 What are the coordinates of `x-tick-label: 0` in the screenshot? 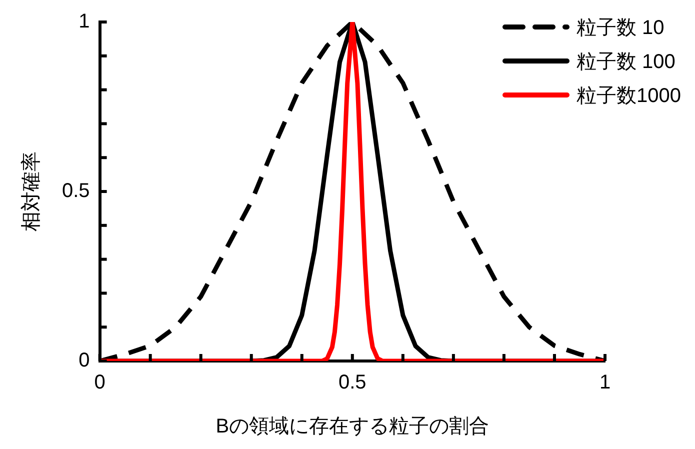 It's located at (100, 383).